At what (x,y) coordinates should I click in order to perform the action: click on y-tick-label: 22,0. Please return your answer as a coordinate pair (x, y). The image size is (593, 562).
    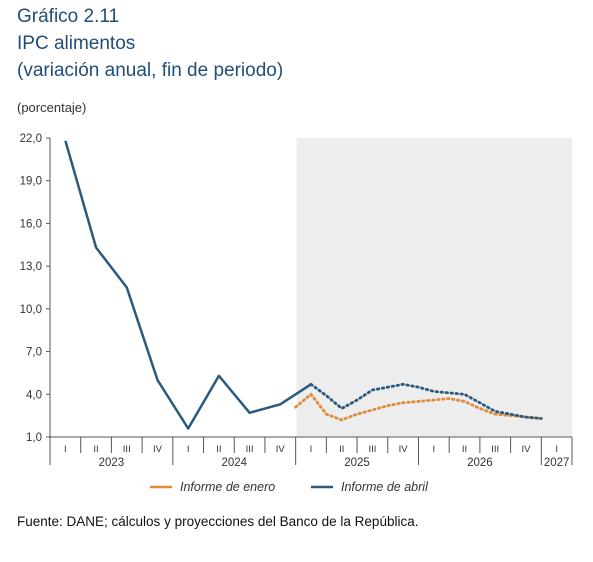
    Looking at the image, I should click on (31, 139).